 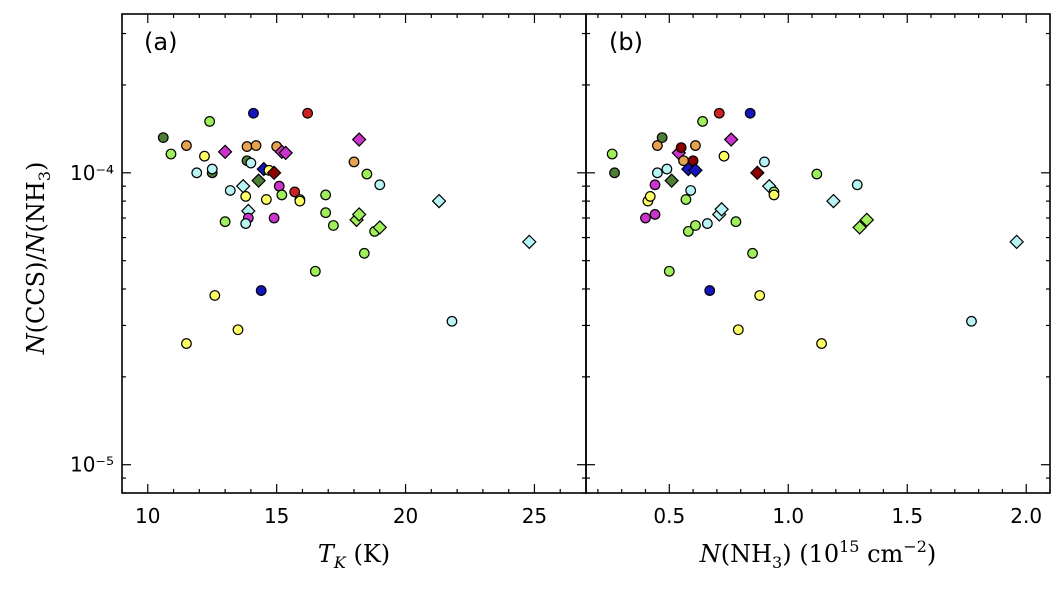 I want to click on x-tick-label: 0.5, so click(x=669, y=516).